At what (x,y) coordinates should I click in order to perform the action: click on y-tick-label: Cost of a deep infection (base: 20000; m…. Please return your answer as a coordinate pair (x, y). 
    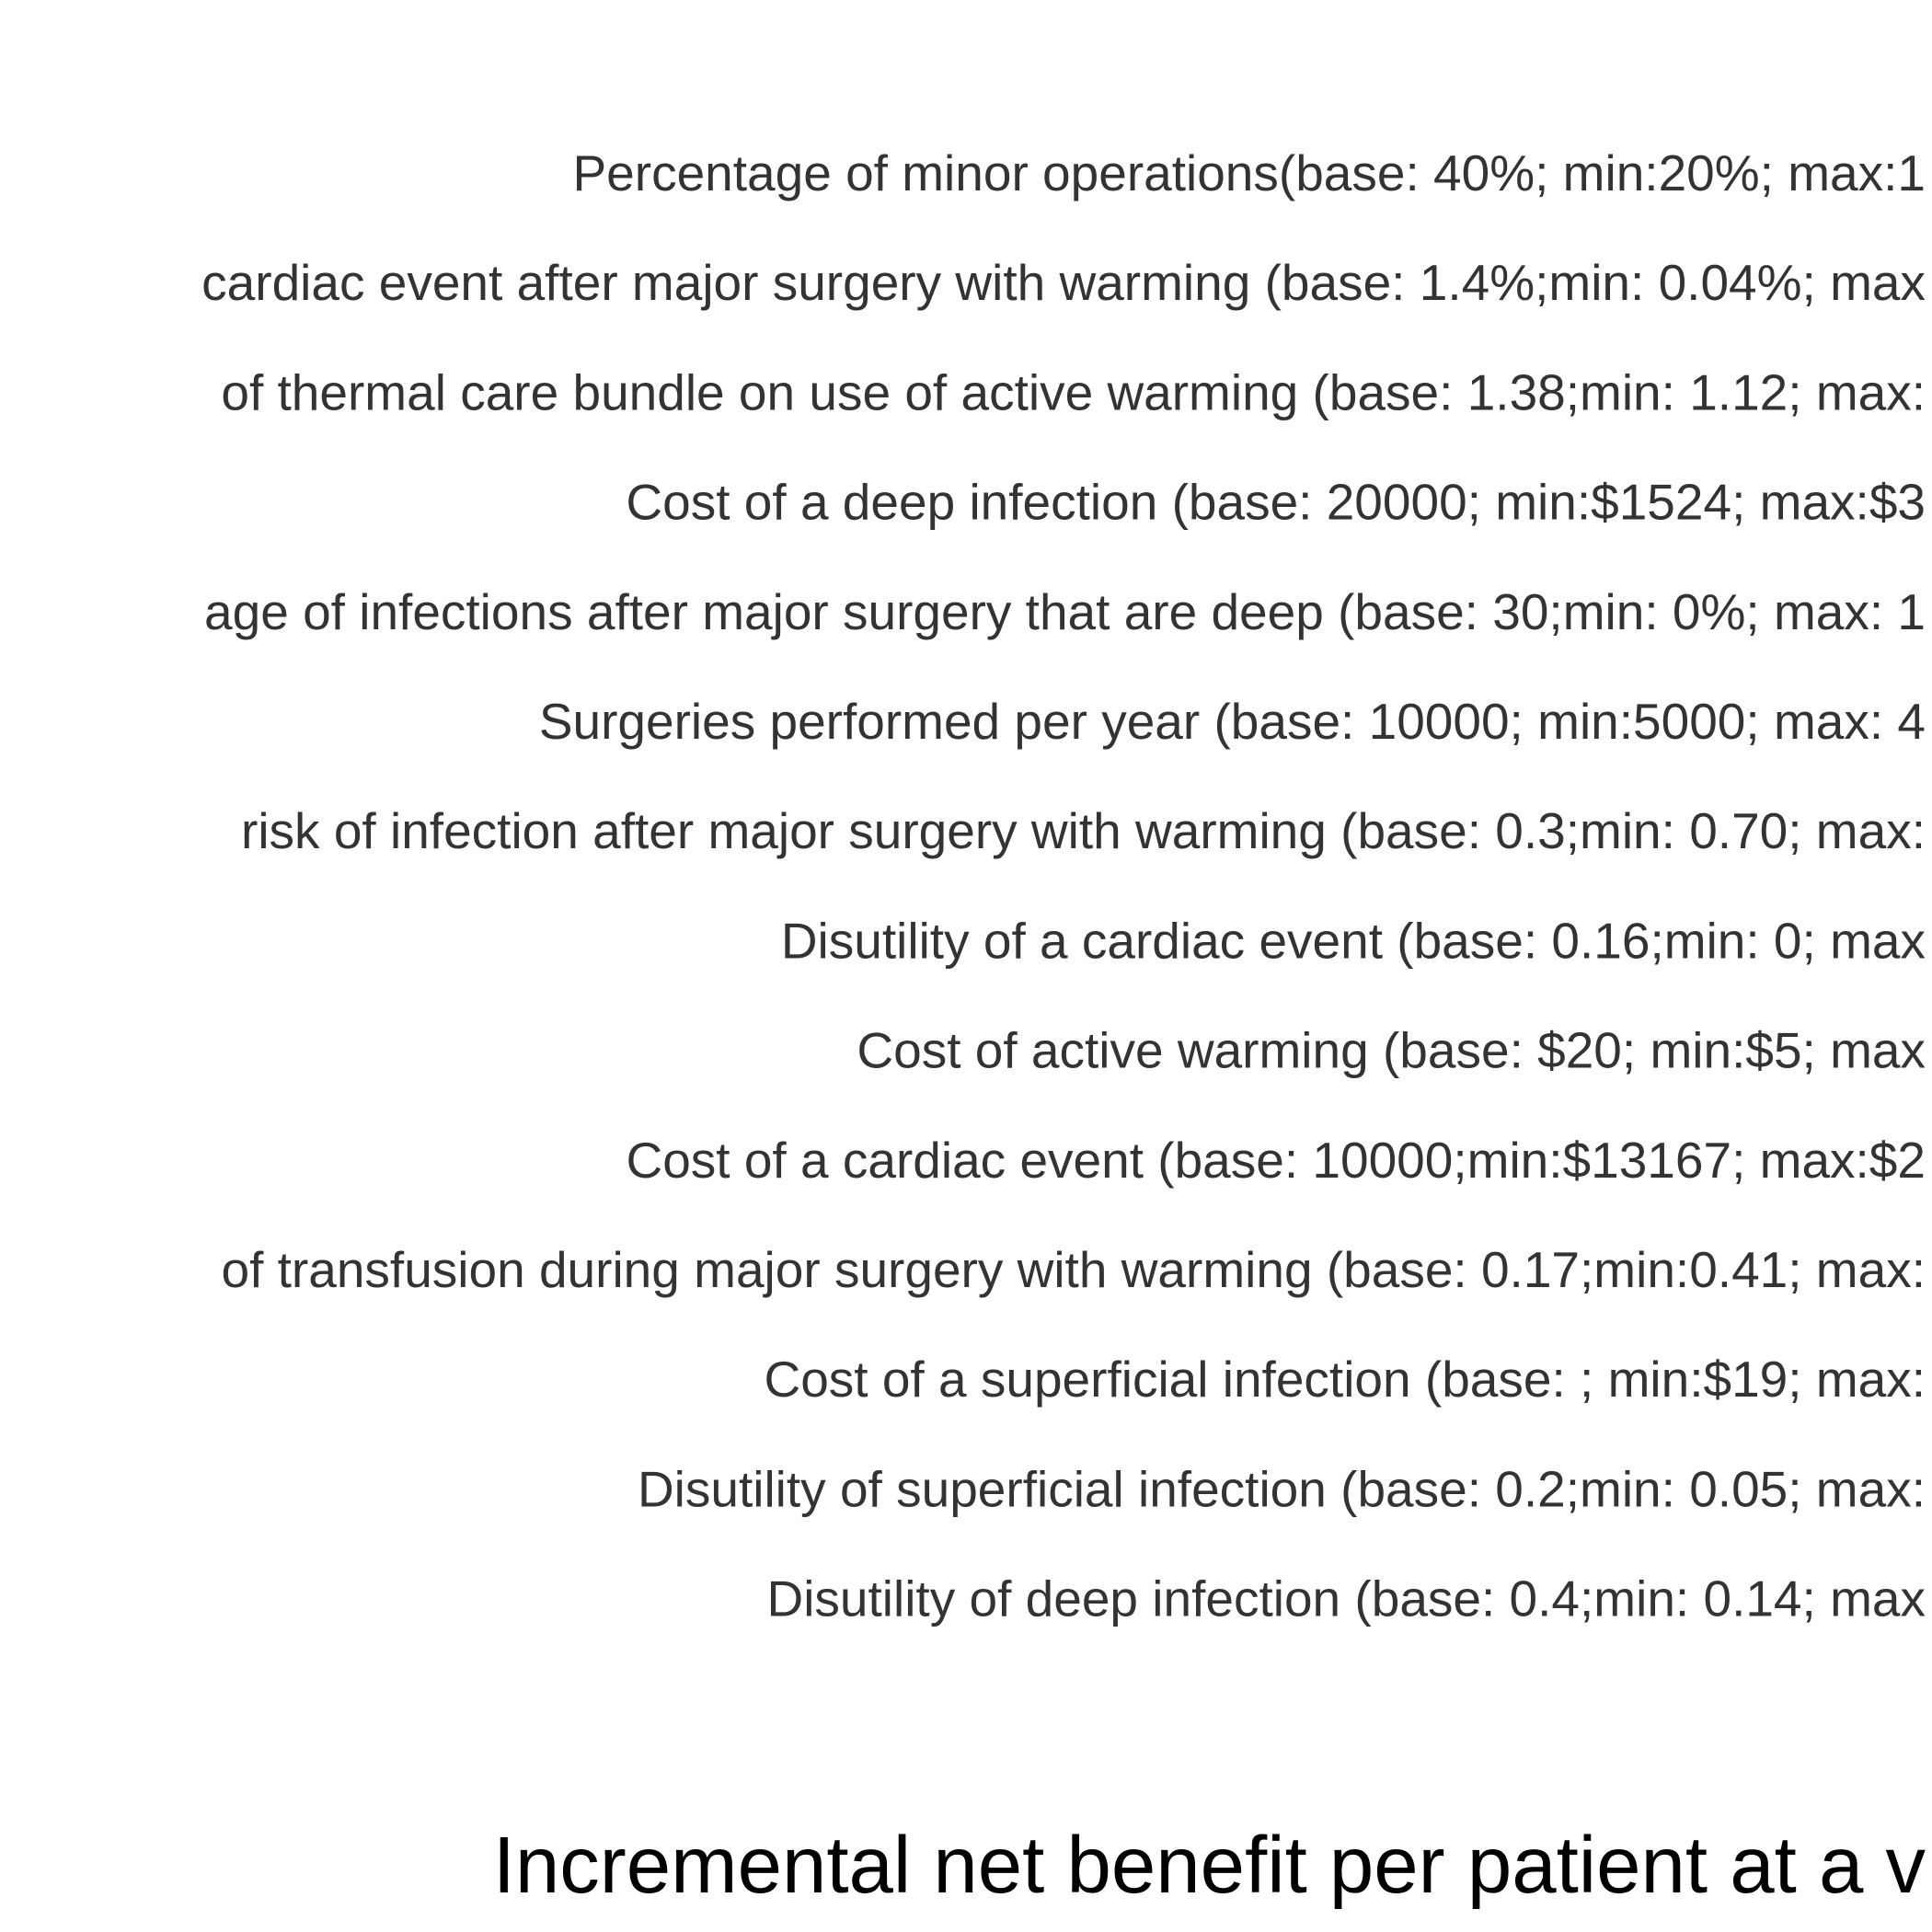
    Looking at the image, I should click on (1276, 502).